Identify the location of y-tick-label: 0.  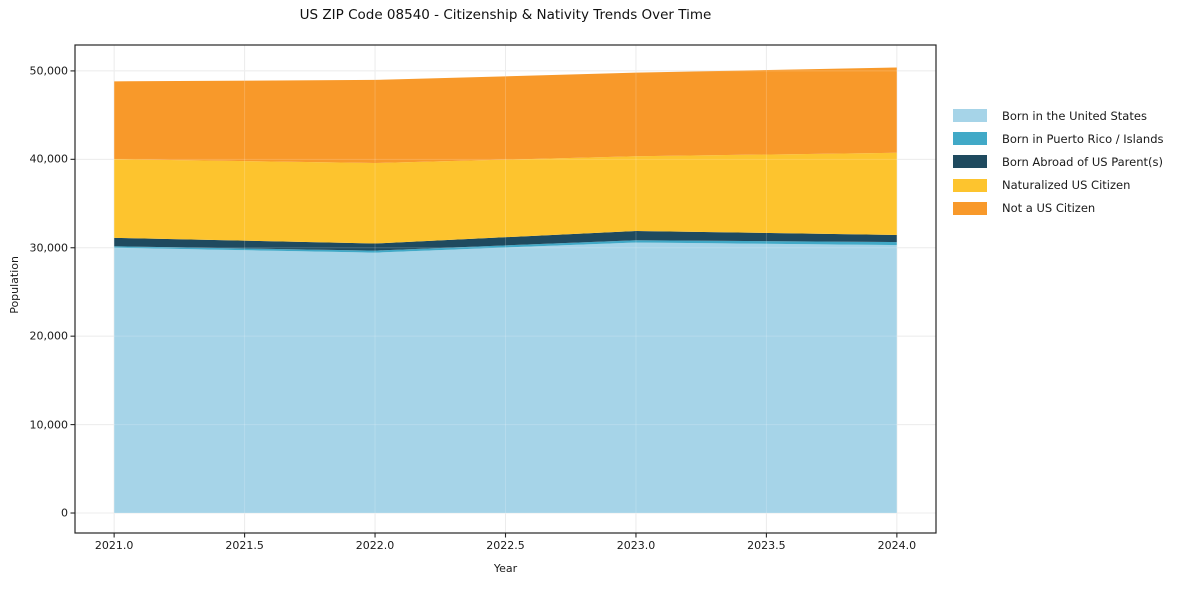
(64, 513).